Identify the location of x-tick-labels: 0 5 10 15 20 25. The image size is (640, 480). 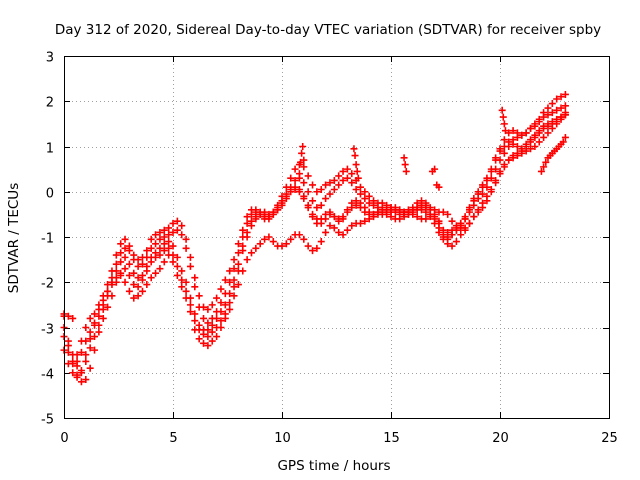
(338, 438).